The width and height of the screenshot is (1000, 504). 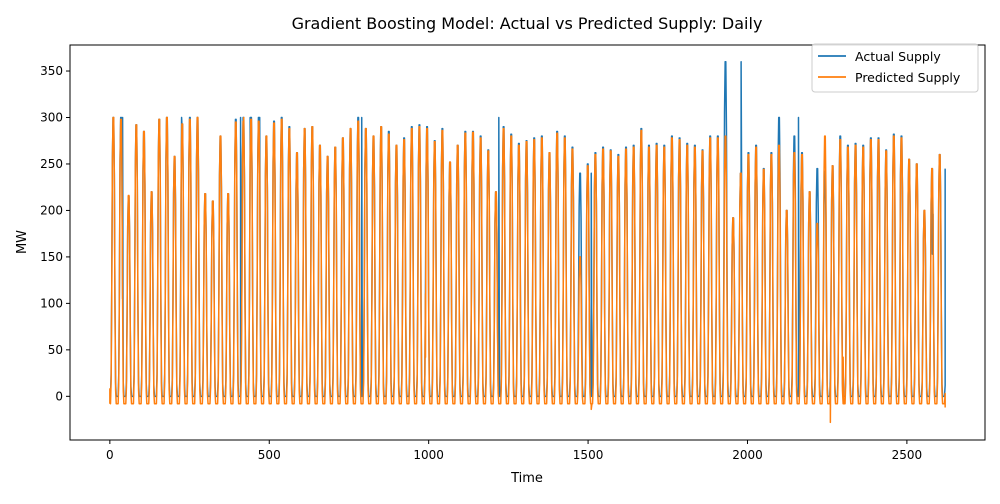 What do you see at coordinates (907, 455) in the screenshot?
I see `x-tick-label: 2500` at bounding box center [907, 455].